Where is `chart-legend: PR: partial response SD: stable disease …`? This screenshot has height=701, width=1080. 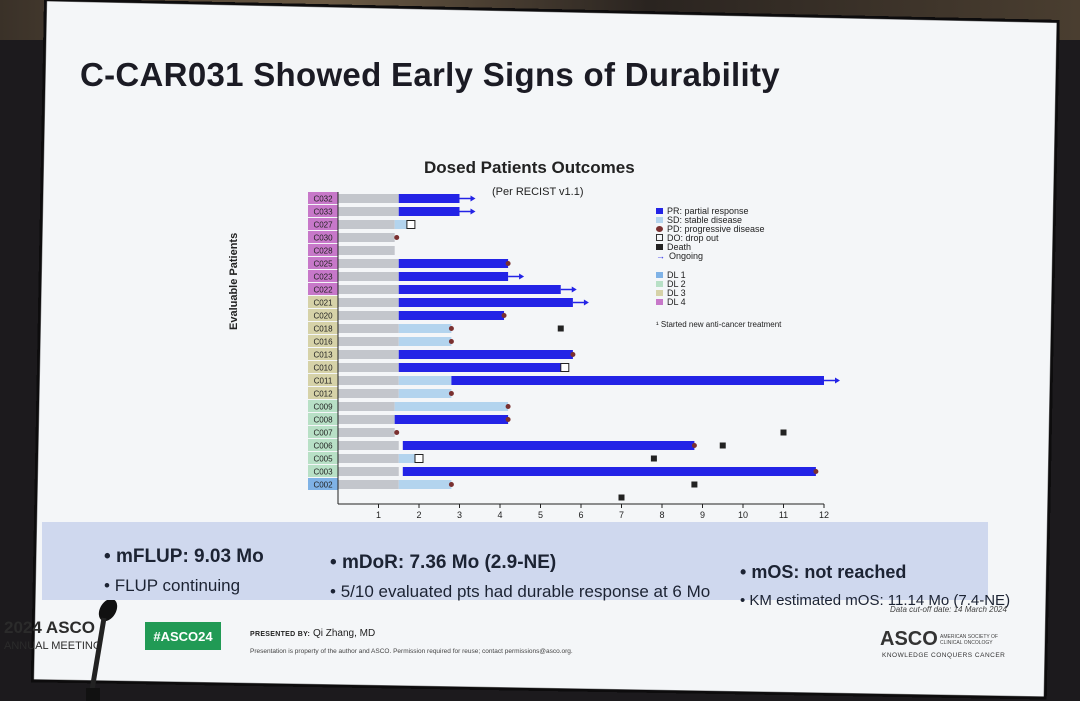
chart-legend: PR: partial response SD: stable disease … is located at coordinates (710, 256).